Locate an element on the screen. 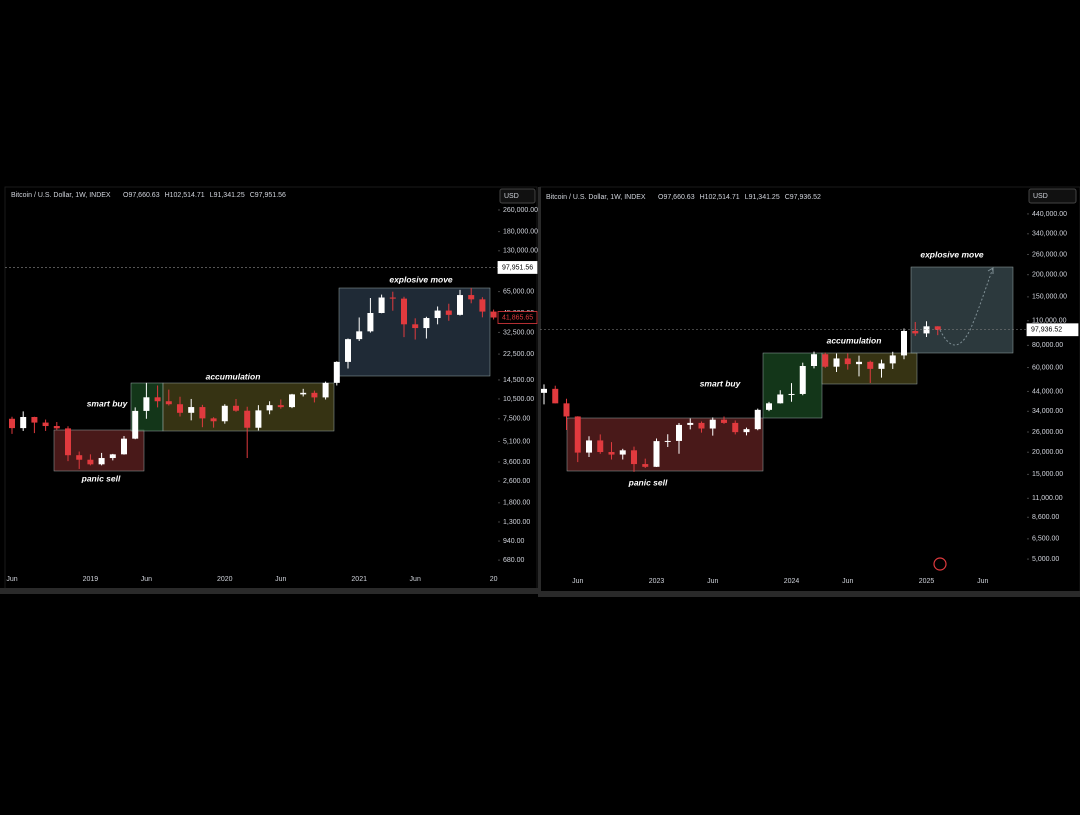 The height and width of the screenshot is (815, 1080). y-tick-label: 440,000.00 is located at coordinates (1049, 214).